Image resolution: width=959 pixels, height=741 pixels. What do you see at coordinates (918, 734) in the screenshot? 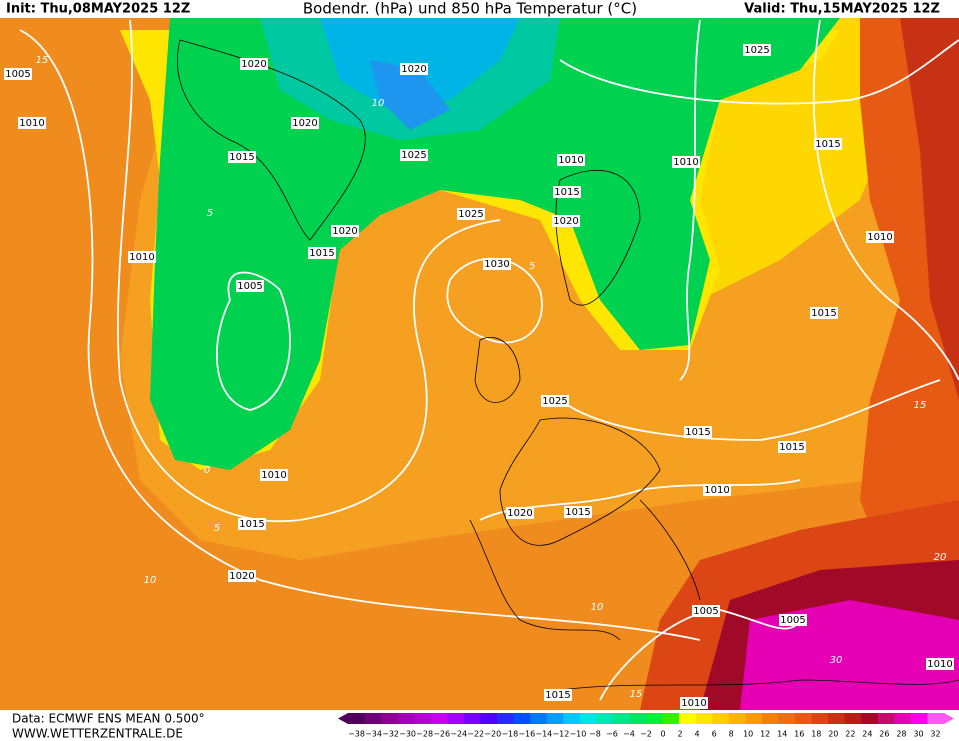
I see `colorbar-label: 30` at bounding box center [918, 734].